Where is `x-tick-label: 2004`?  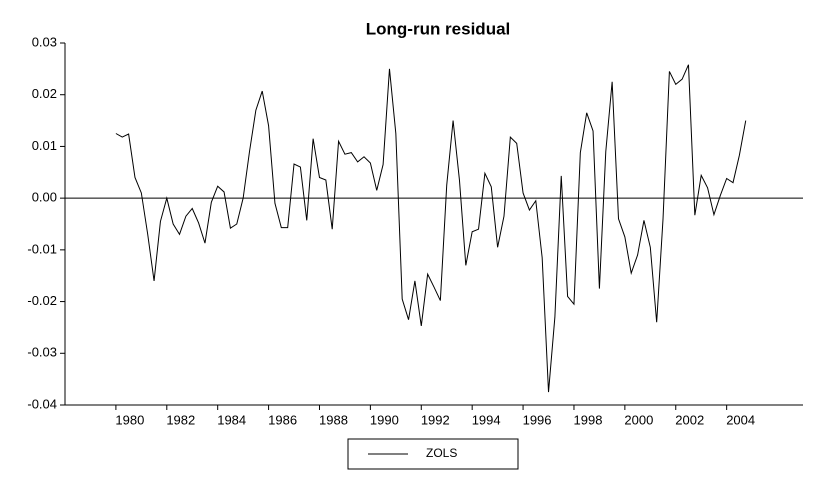 x-tick-label: 2004 is located at coordinates (740, 419).